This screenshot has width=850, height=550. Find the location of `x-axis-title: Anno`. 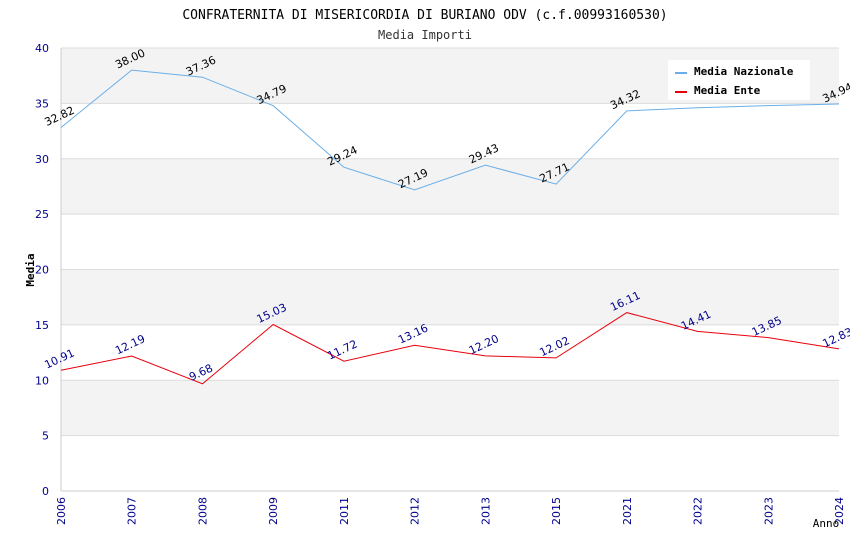

x-axis-title: Anno is located at coordinates (826, 523).